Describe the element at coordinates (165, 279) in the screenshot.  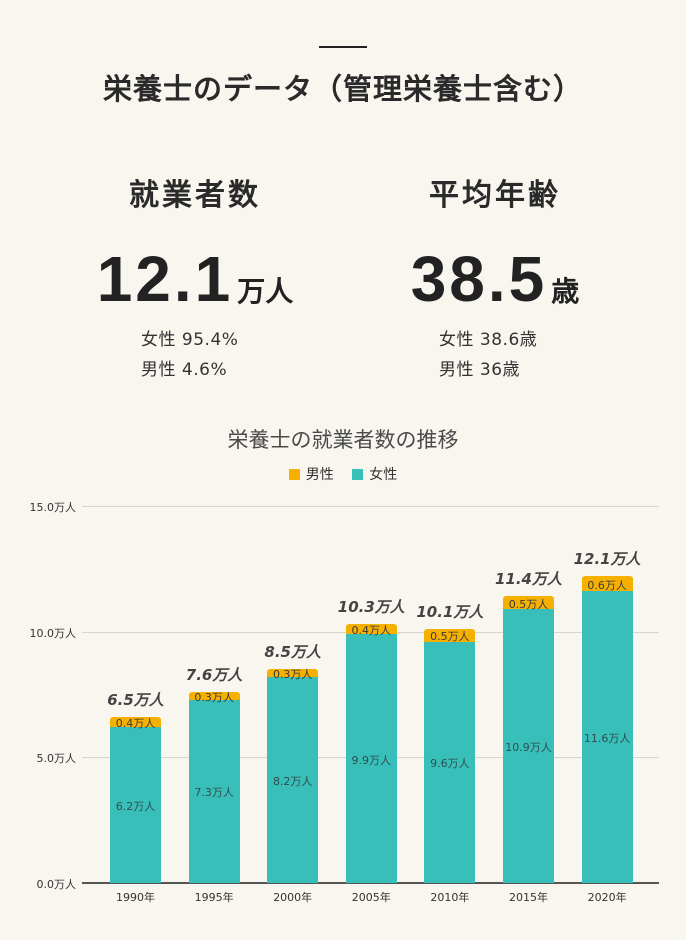
I see `stat-employment-number: 12.1` at that location.